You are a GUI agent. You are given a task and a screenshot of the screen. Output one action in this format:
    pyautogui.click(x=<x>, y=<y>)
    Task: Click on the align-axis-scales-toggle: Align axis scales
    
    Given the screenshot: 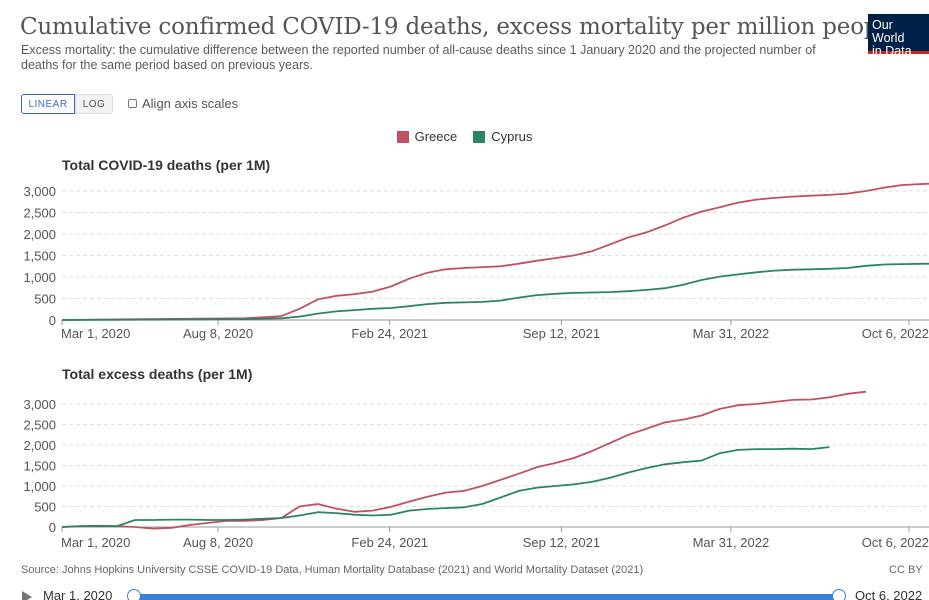 What is the action you would take?
    pyautogui.click(x=183, y=103)
    